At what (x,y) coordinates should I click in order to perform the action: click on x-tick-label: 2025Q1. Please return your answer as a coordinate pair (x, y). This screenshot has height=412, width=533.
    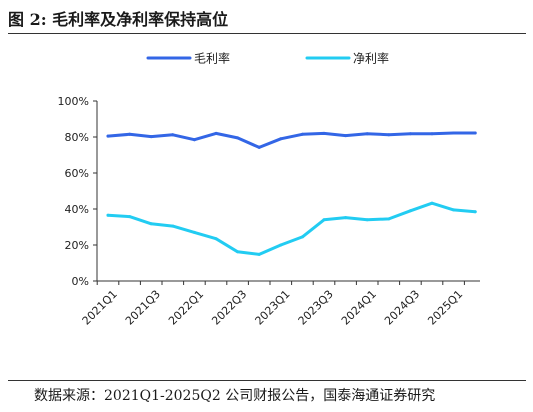
    Looking at the image, I should click on (445, 308).